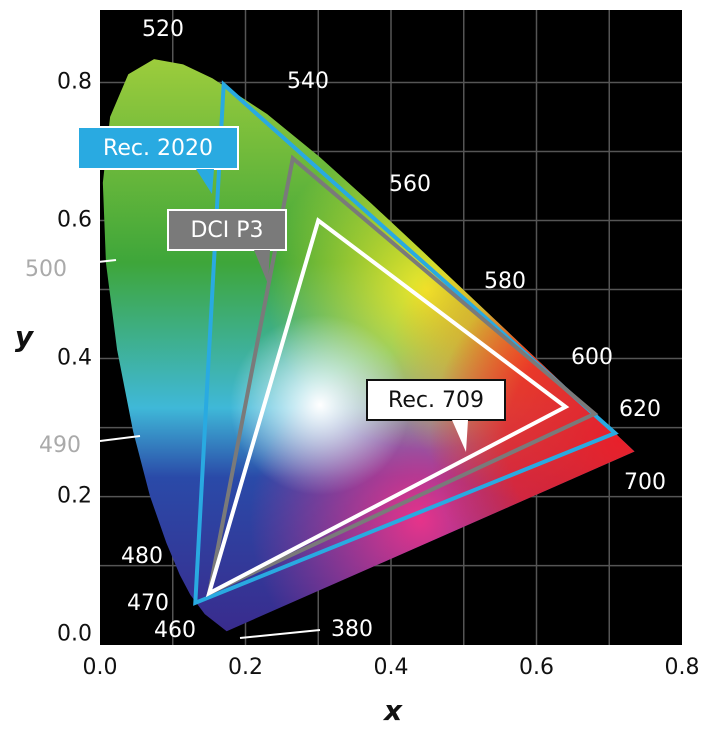  What do you see at coordinates (163, 29) in the screenshot?
I see `wavelength-label: 520` at bounding box center [163, 29].